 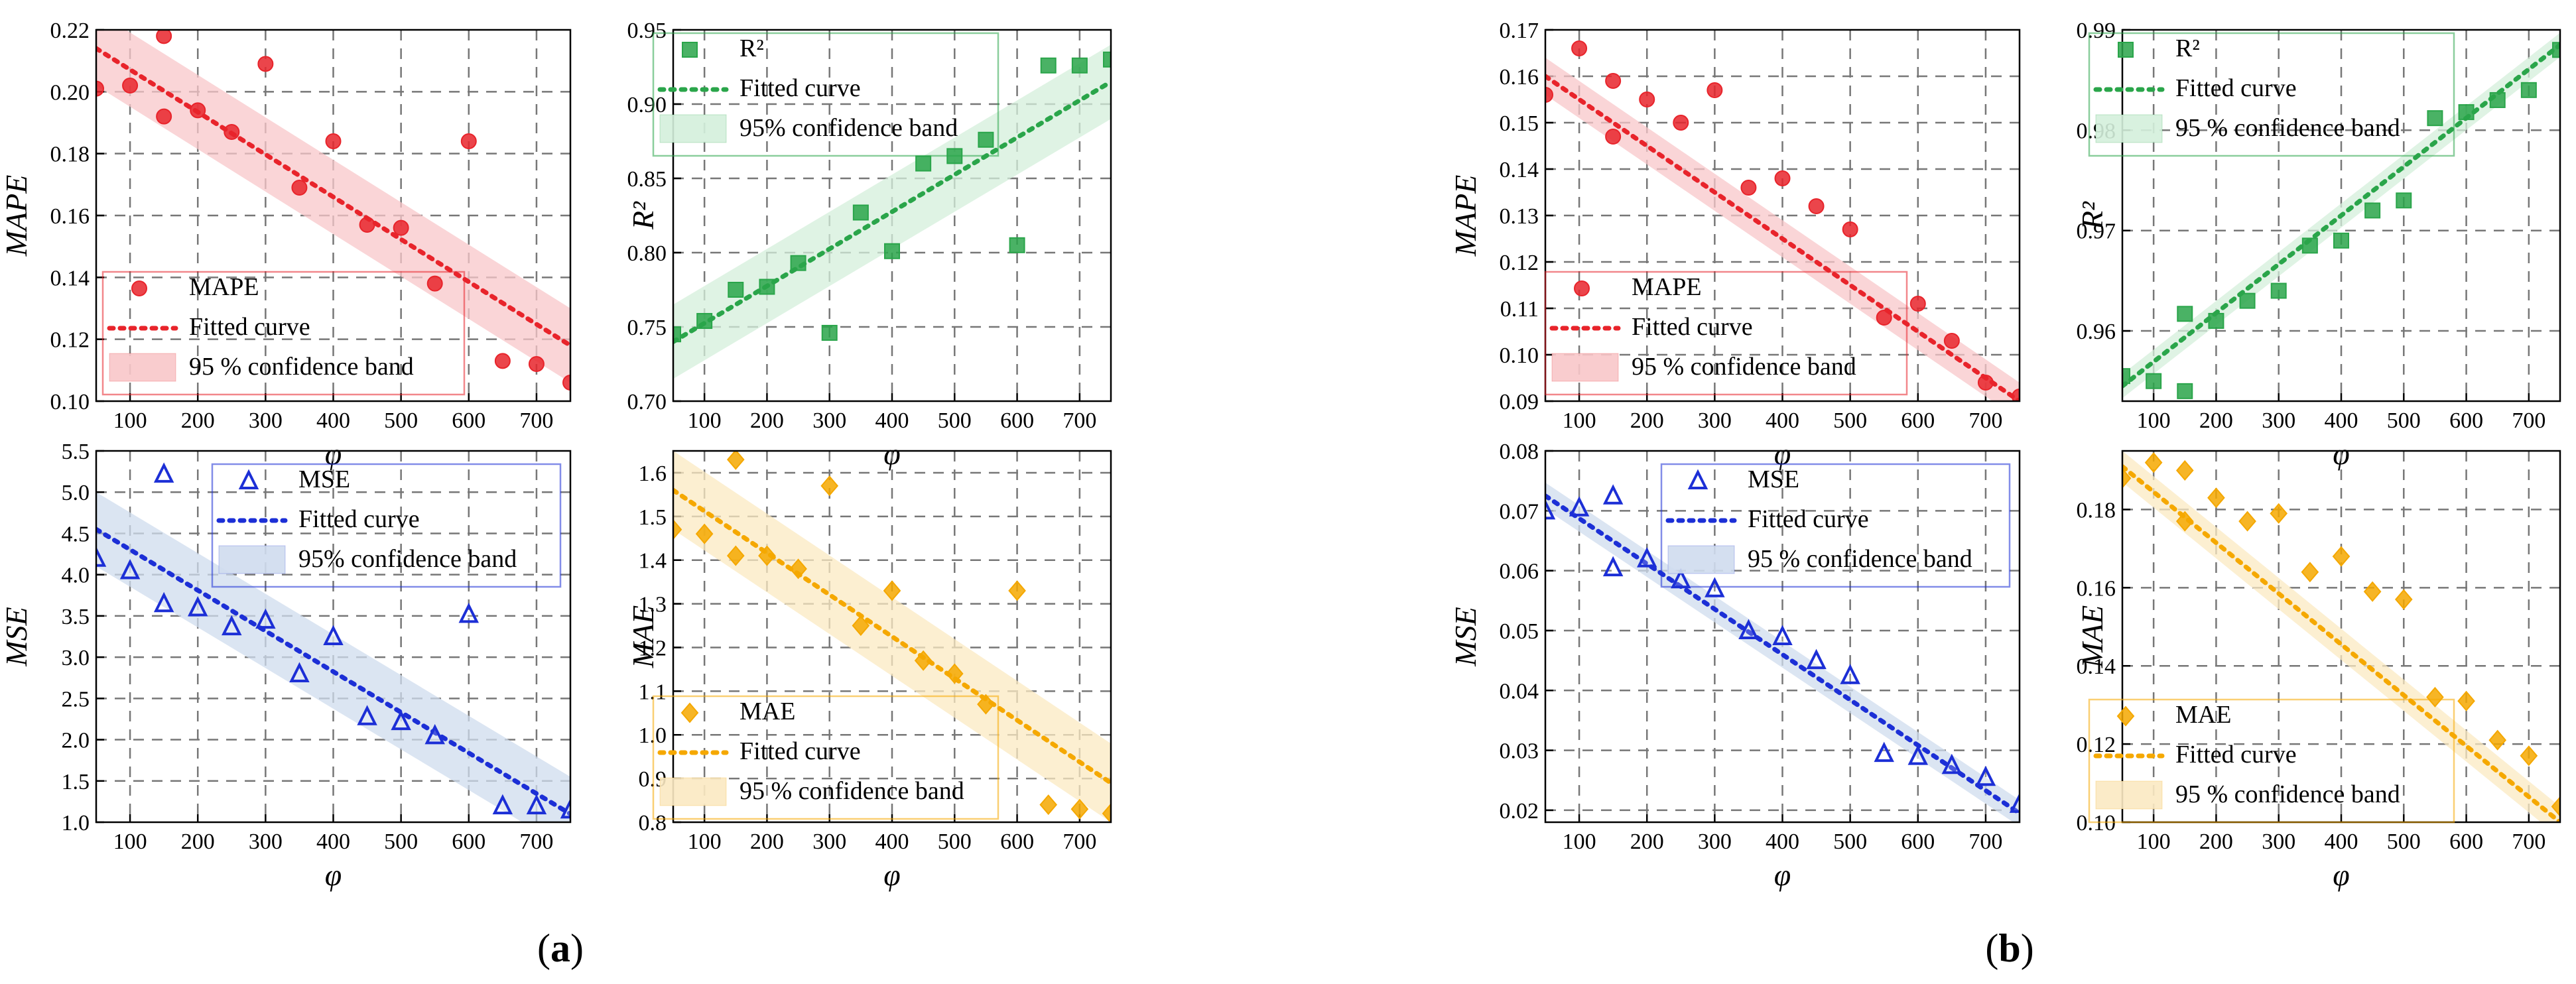 I want to click on y-tick-label: 0.90, so click(x=647, y=105).